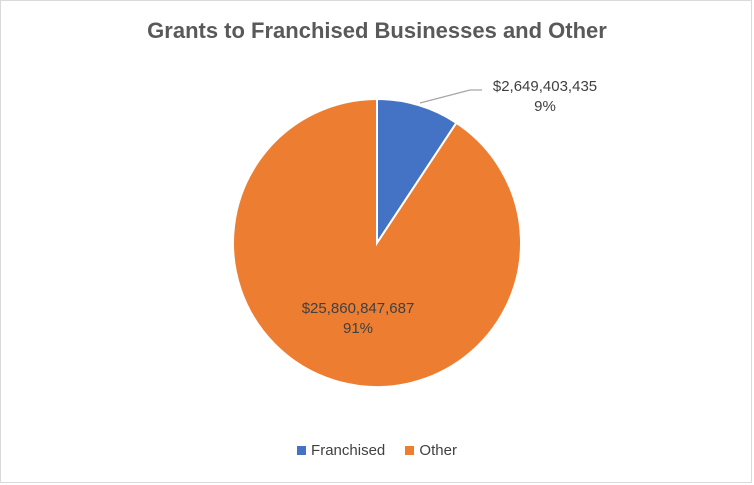  I want to click on data-label-franchised-value: $2,649,403,435, so click(545, 86).